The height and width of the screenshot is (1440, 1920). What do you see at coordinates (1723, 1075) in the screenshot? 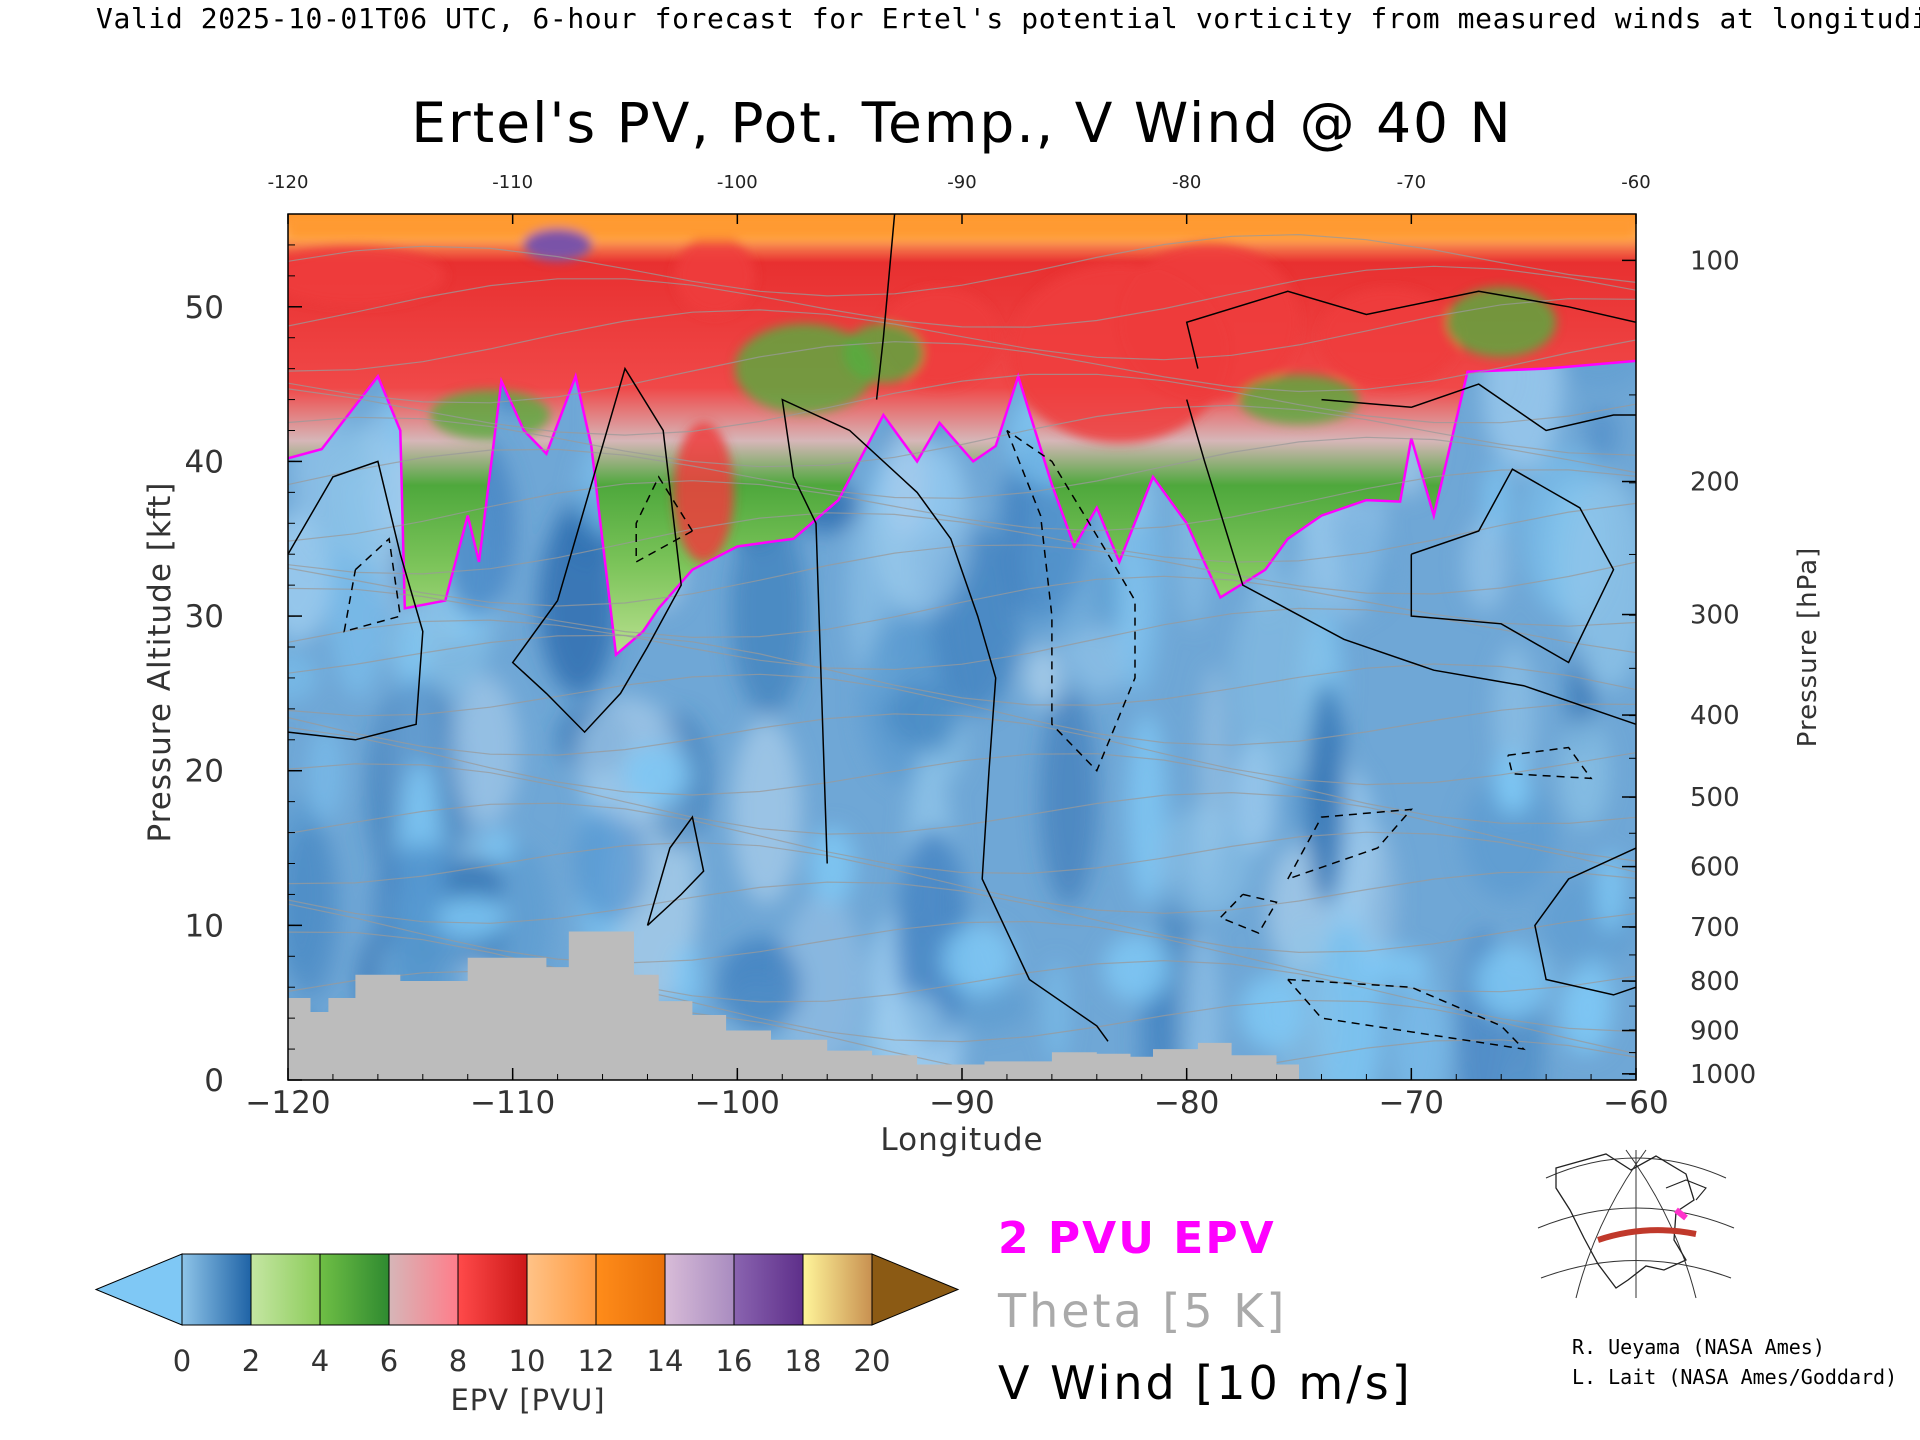
I see `pressure-tick-label: 1000` at bounding box center [1723, 1075].